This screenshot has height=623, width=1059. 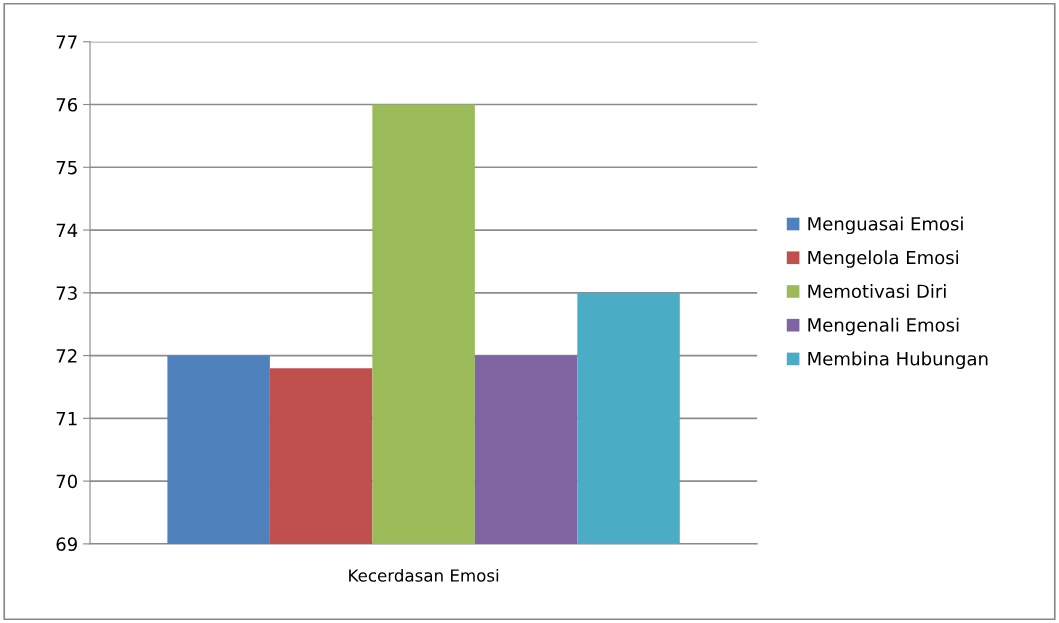 What do you see at coordinates (66, 419) in the screenshot?
I see `y-tick-label: 71` at bounding box center [66, 419].